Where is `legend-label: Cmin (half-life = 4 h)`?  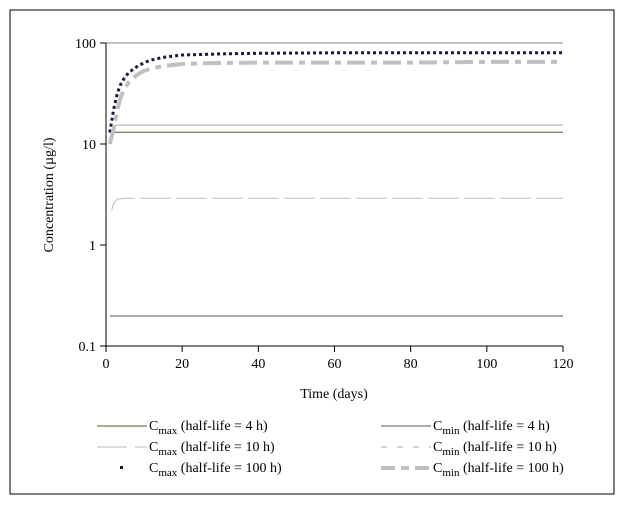
legend-label: Cmin (half-life = 4 h) is located at coordinates (491, 428).